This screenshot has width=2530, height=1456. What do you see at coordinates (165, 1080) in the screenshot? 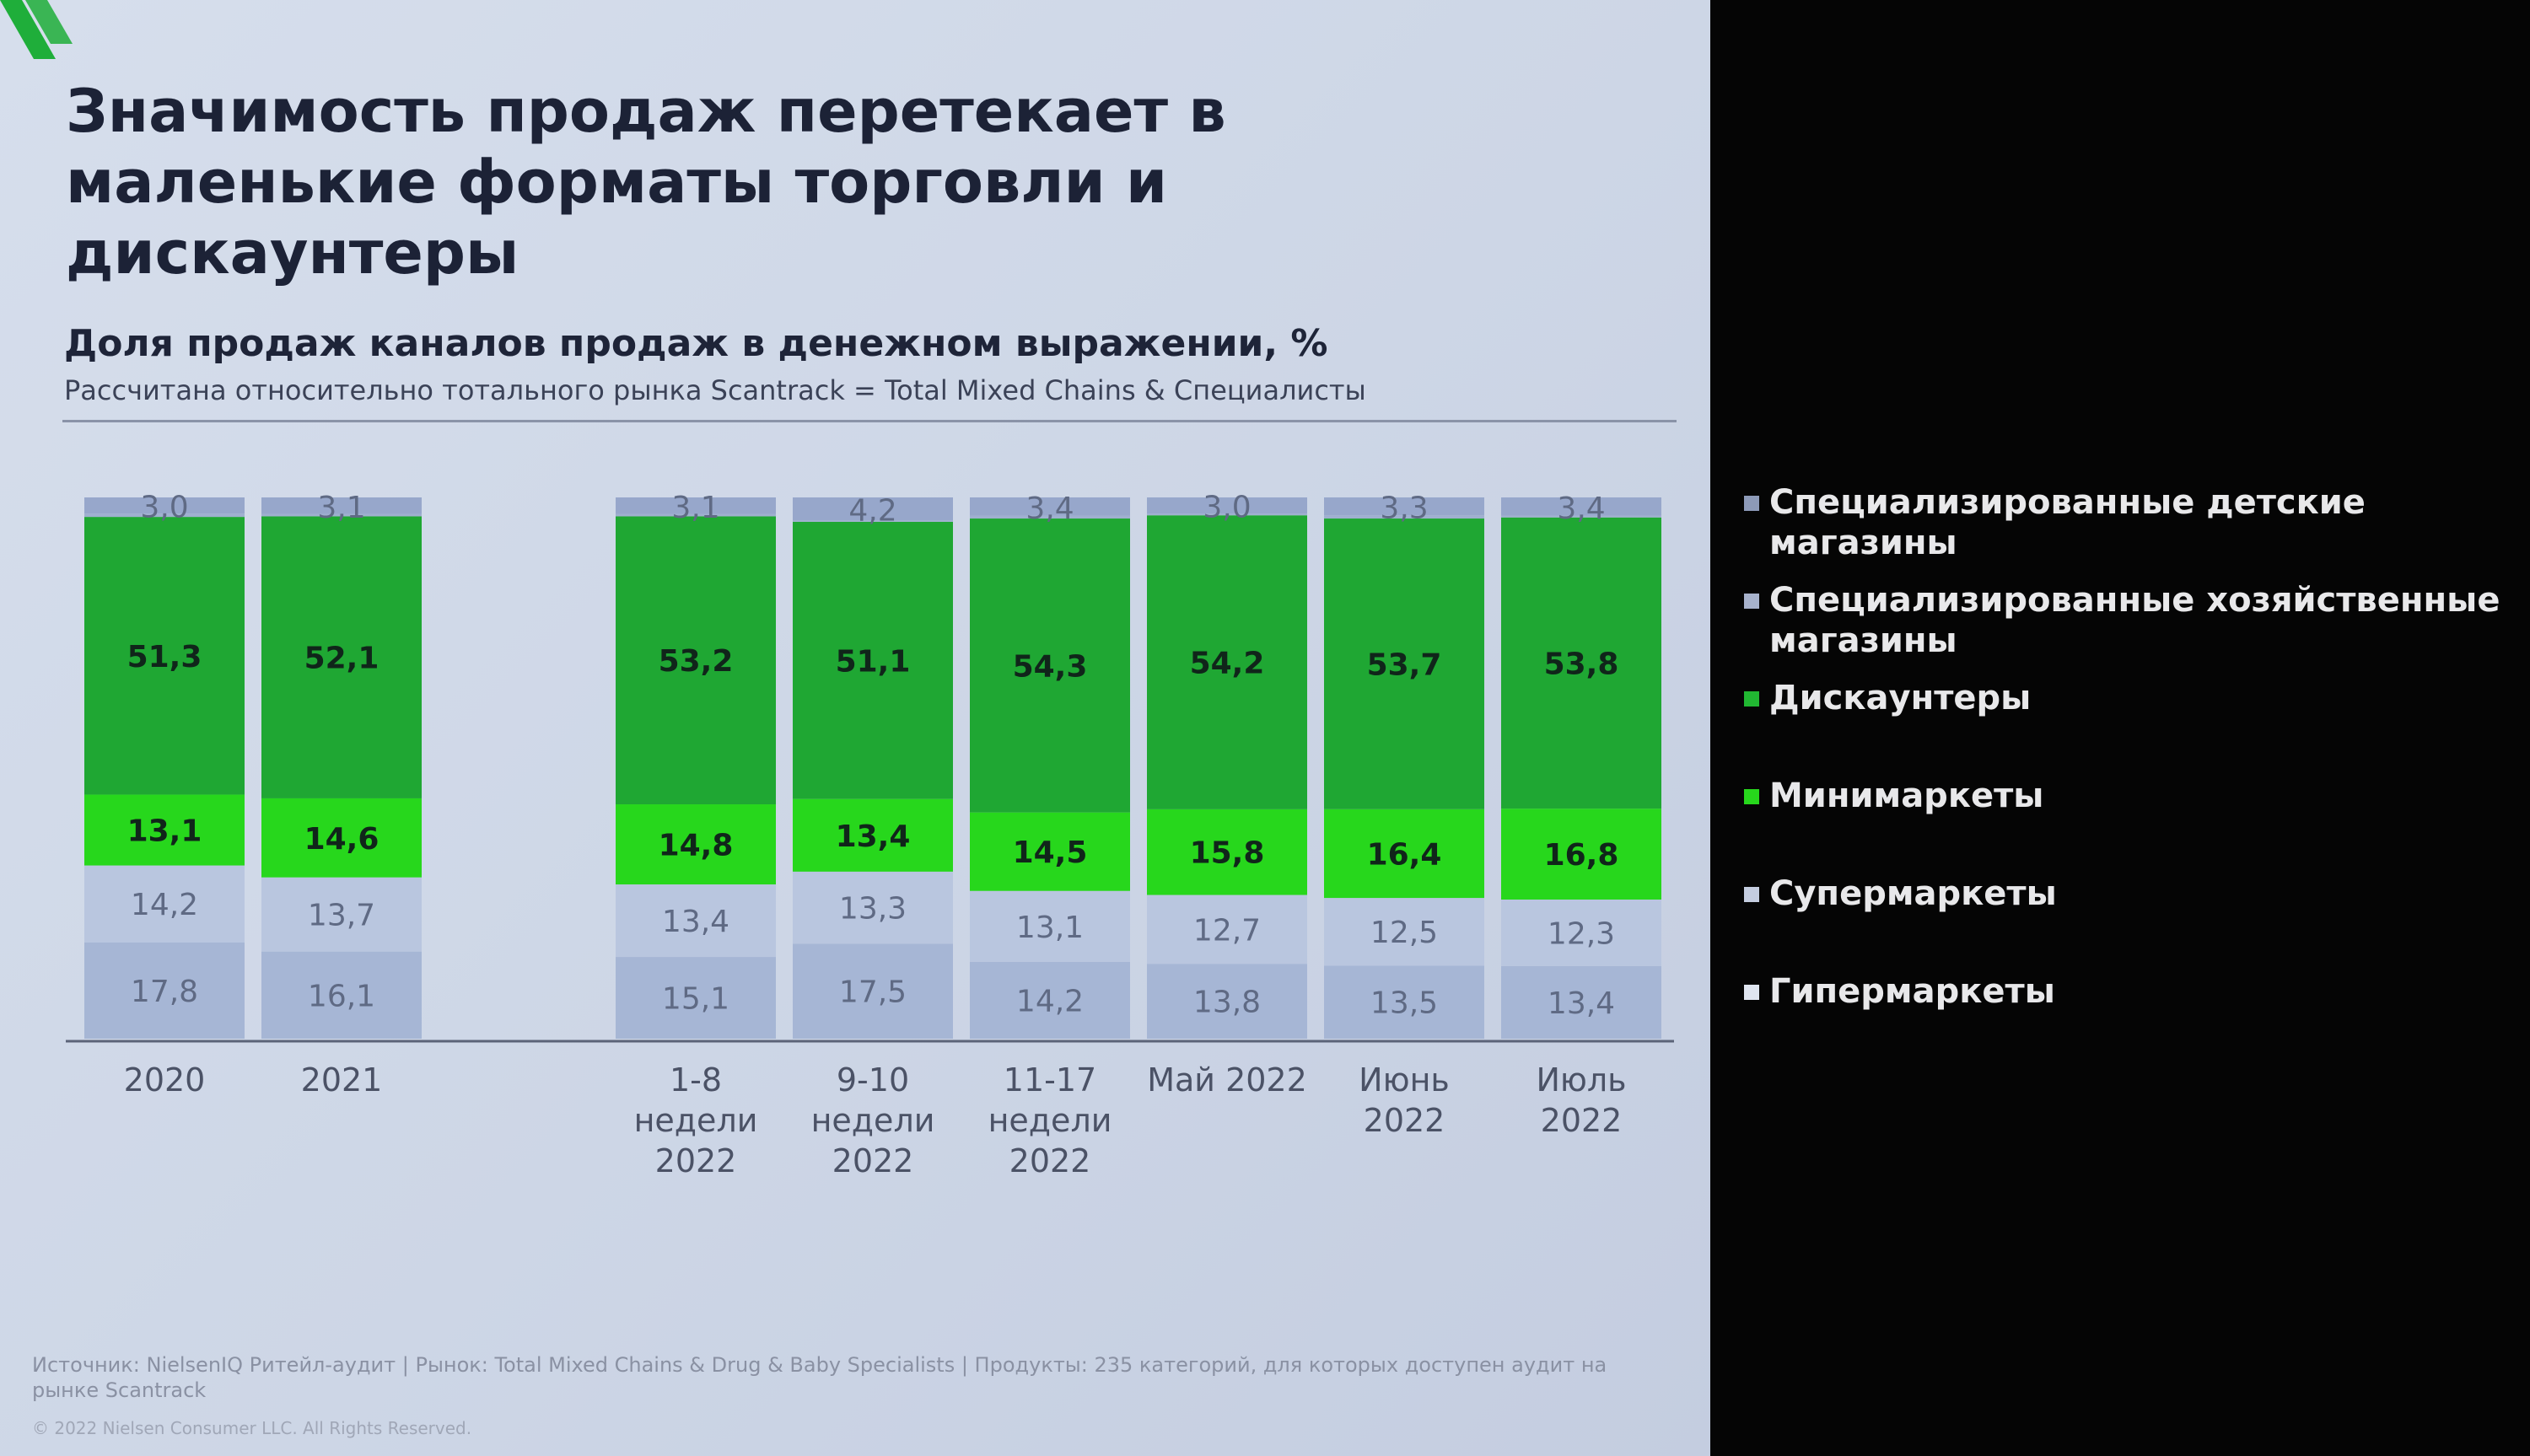
I see `category-label: 2020` at bounding box center [165, 1080].